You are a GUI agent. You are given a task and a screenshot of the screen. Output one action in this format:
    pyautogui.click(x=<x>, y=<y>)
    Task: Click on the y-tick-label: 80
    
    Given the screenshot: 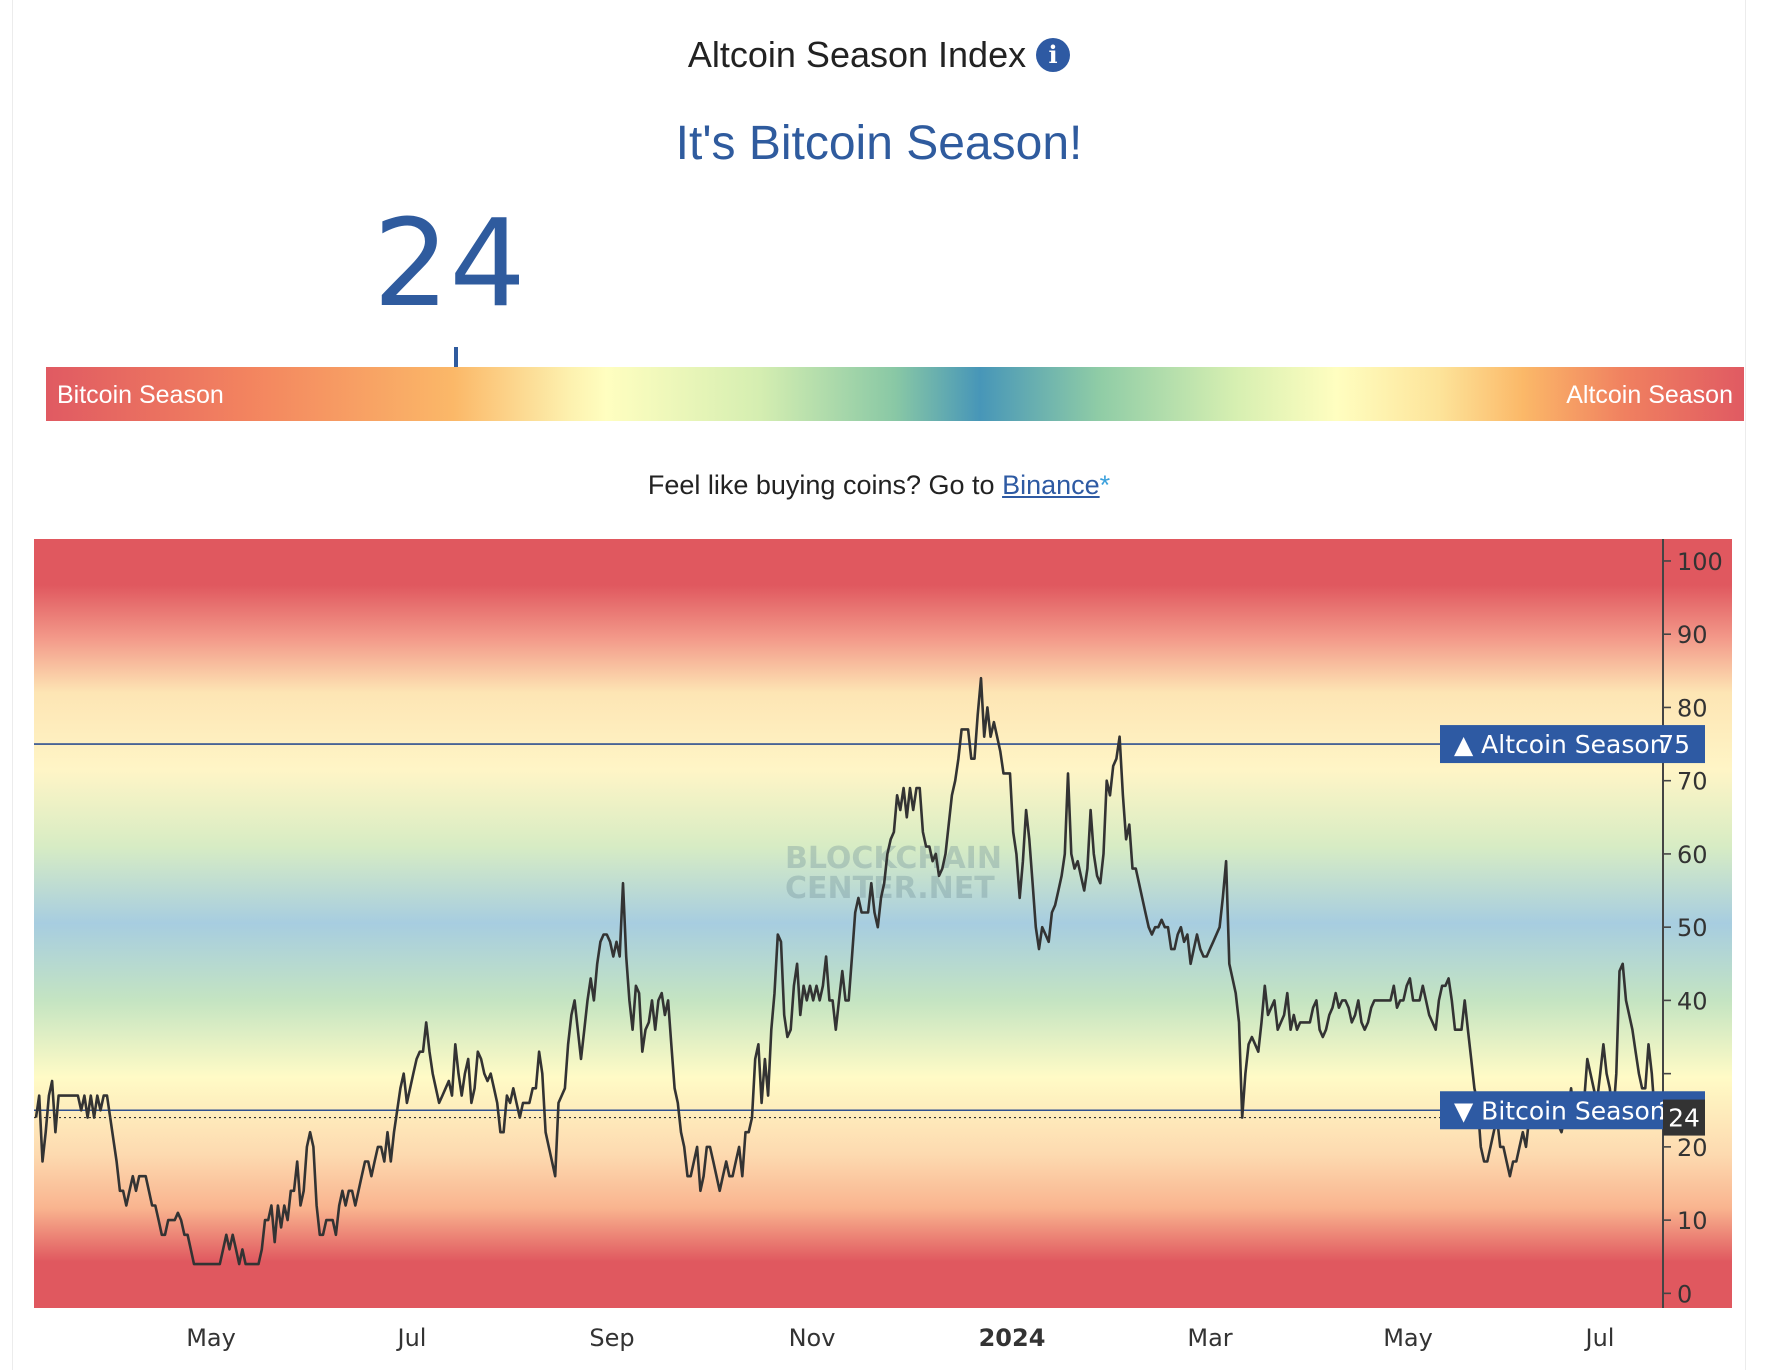 What is the action you would take?
    pyautogui.click(x=1692, y=708)
    